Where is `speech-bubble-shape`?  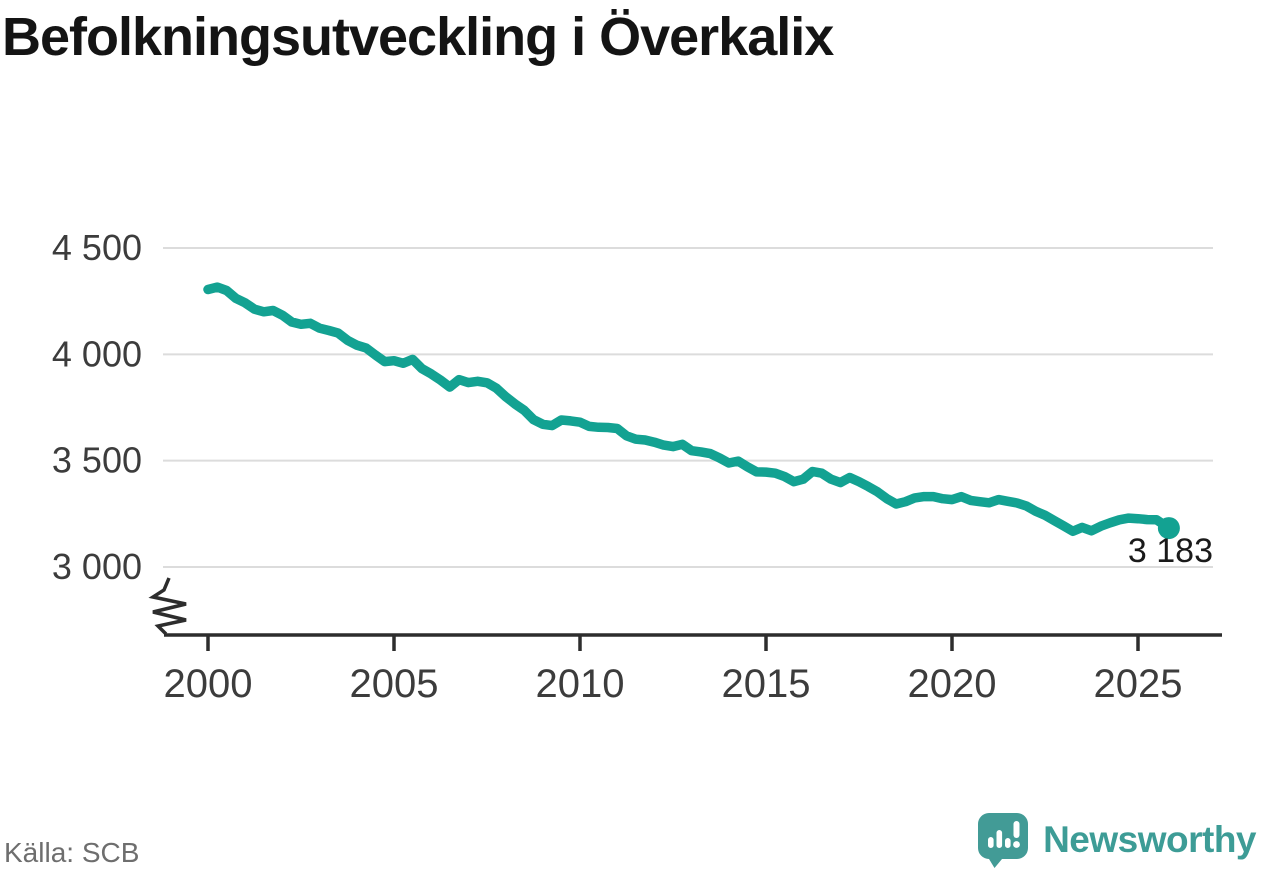
speech-bubble-shape is located at coordinates (1003, 840).